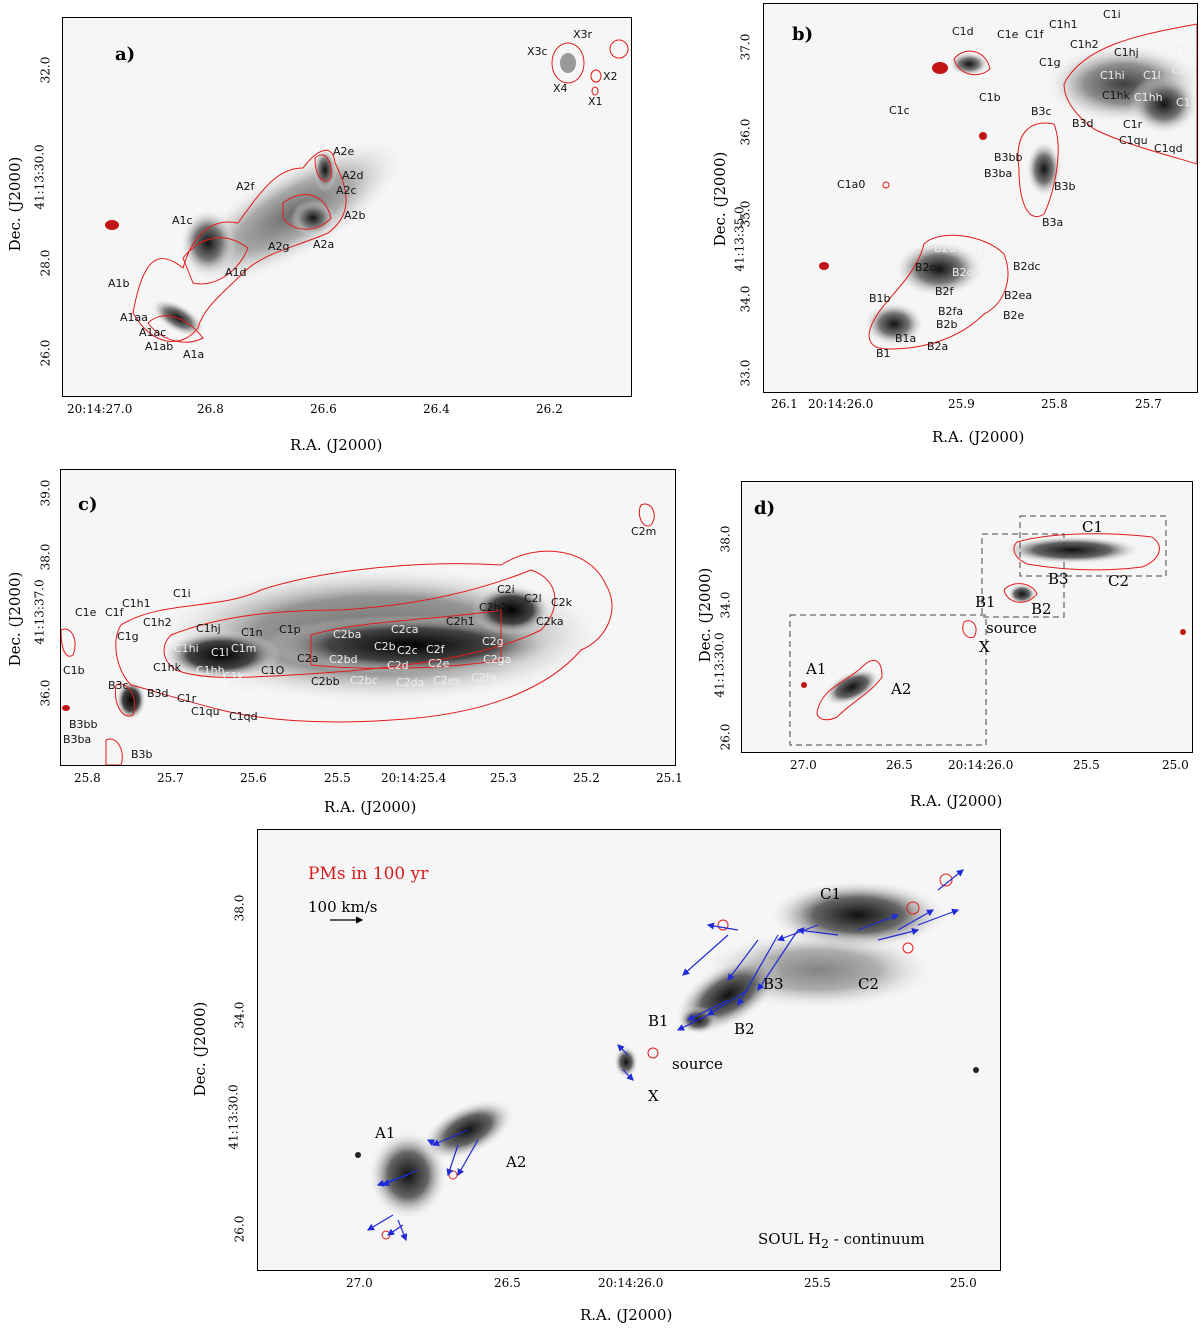  Describe the element at coordinates (987, 630) in the screenshot. I see `panel-d-nebula` at that location.